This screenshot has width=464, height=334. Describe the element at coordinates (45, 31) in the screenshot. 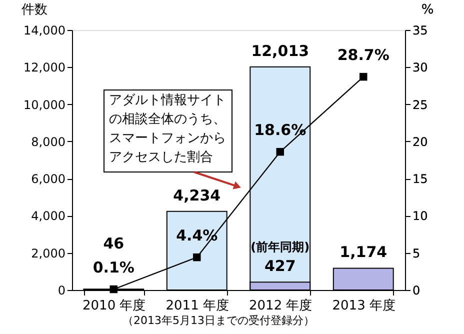

I see `y-tick-label: 14,000` at that location.